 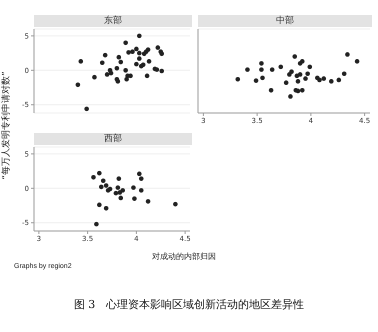 I want to click on x-axis-title: 对成动的内部归因, so click(x=184, y=256).